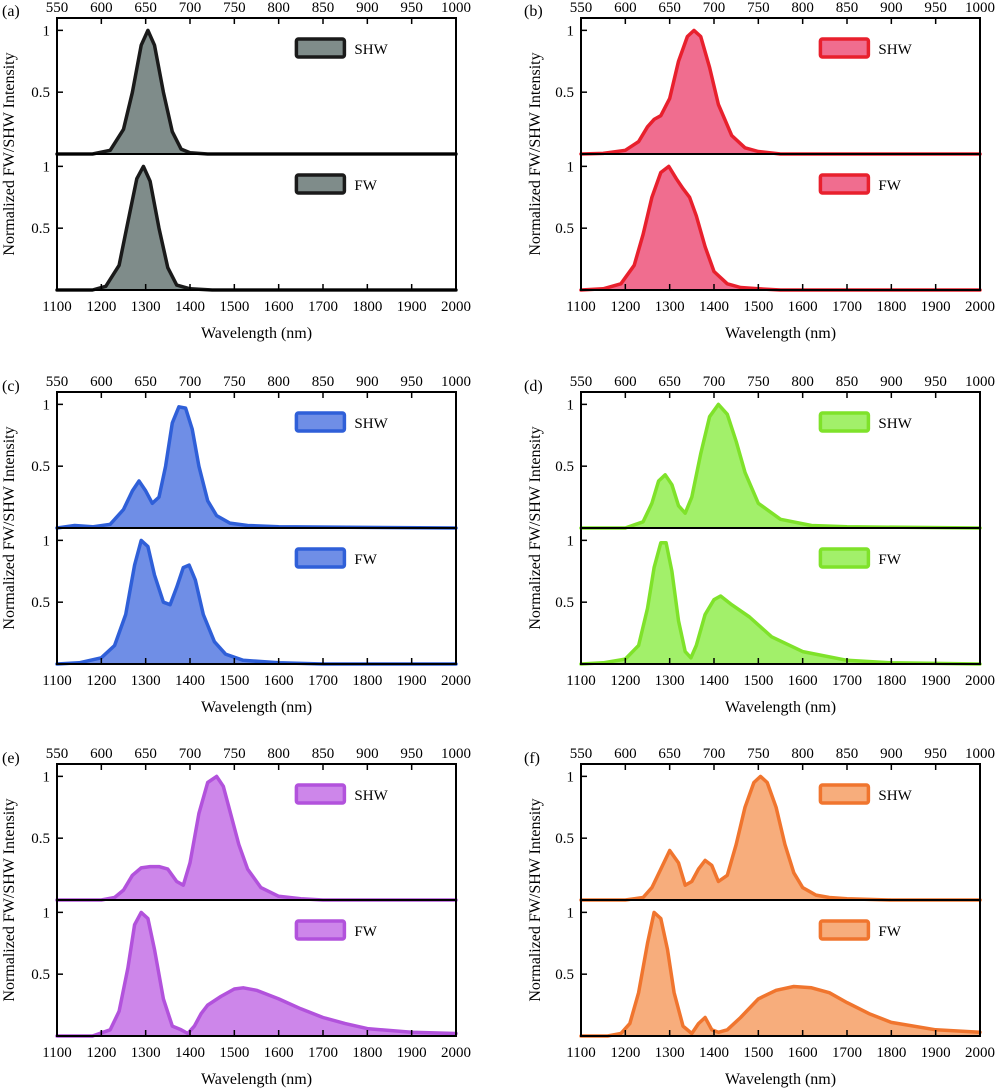 The width and height of the screenshot is (1000, 1092). What do you see at coordinates (256, 974) in the screenshot?
I see `series-line-fw` at bounding box center [256, 974].